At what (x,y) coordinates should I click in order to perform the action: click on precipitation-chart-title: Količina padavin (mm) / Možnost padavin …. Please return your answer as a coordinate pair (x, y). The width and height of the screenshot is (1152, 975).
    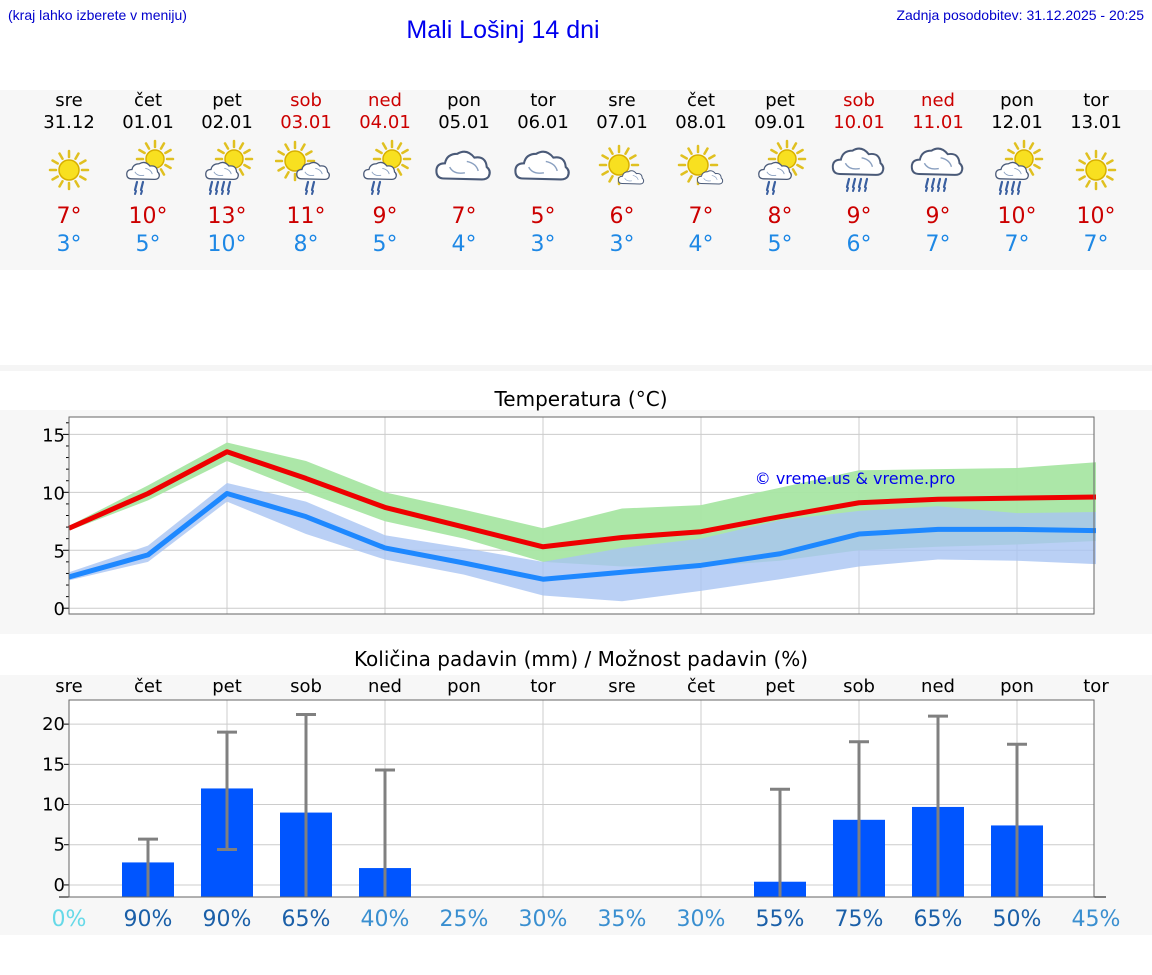
    Looking at the image, I should click on (581, 659).